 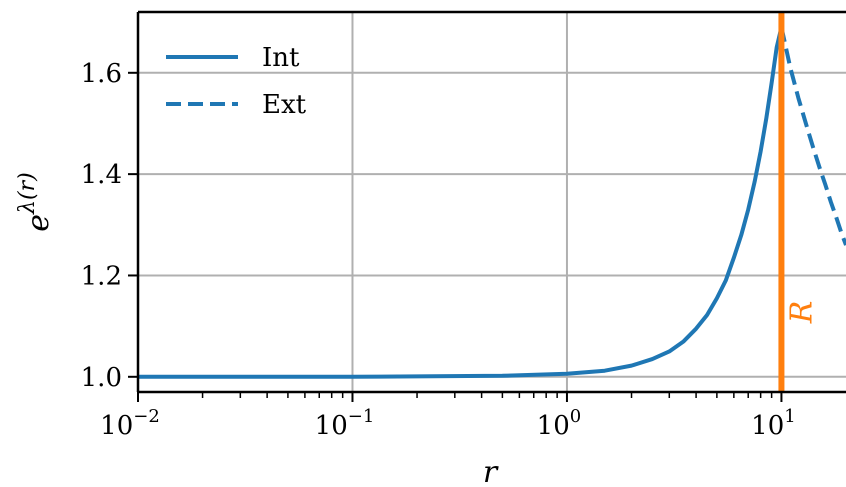 What do you see at coordinates (801, 313) in the screenshot?
I see `radius-label: R` at bounding box center [801, 313].